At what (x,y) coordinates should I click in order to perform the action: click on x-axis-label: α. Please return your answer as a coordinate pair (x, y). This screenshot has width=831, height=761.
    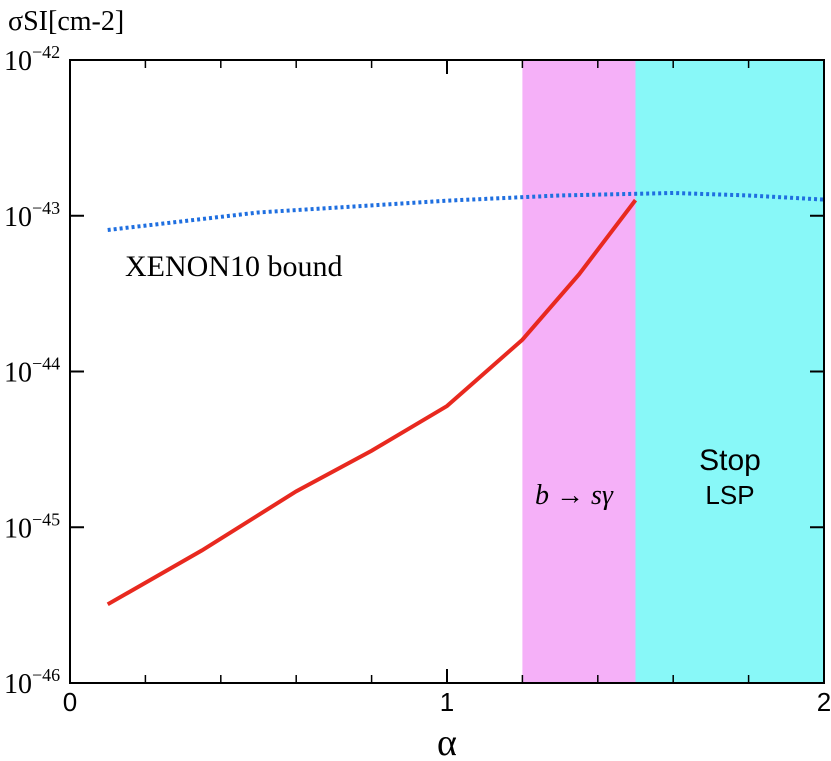
    Looking at the image, I should click on (447, 741).